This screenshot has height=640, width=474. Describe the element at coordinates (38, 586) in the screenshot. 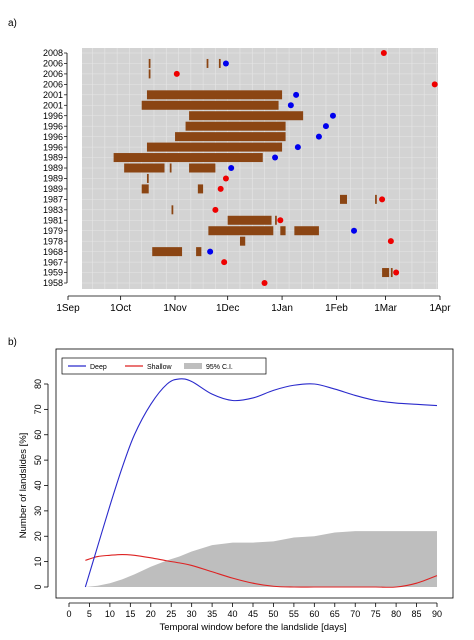

I see `panel-b-y-tick-label: 0` at that location.